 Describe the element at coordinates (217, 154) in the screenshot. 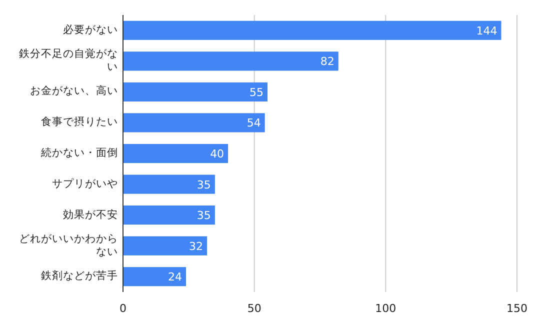

I see `data-label: 40` at that location.